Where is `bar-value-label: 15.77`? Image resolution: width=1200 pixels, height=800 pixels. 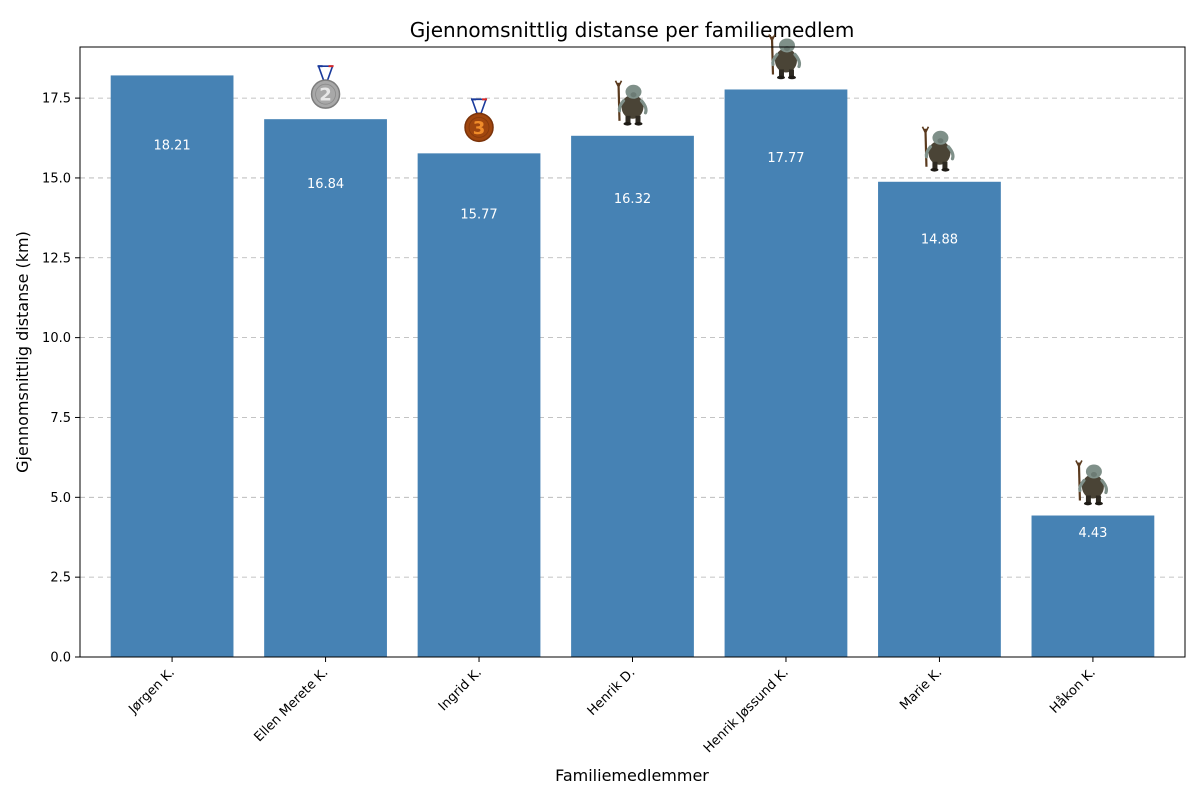 bar-value-label: 15.77 is located at coordinates (478, 214).